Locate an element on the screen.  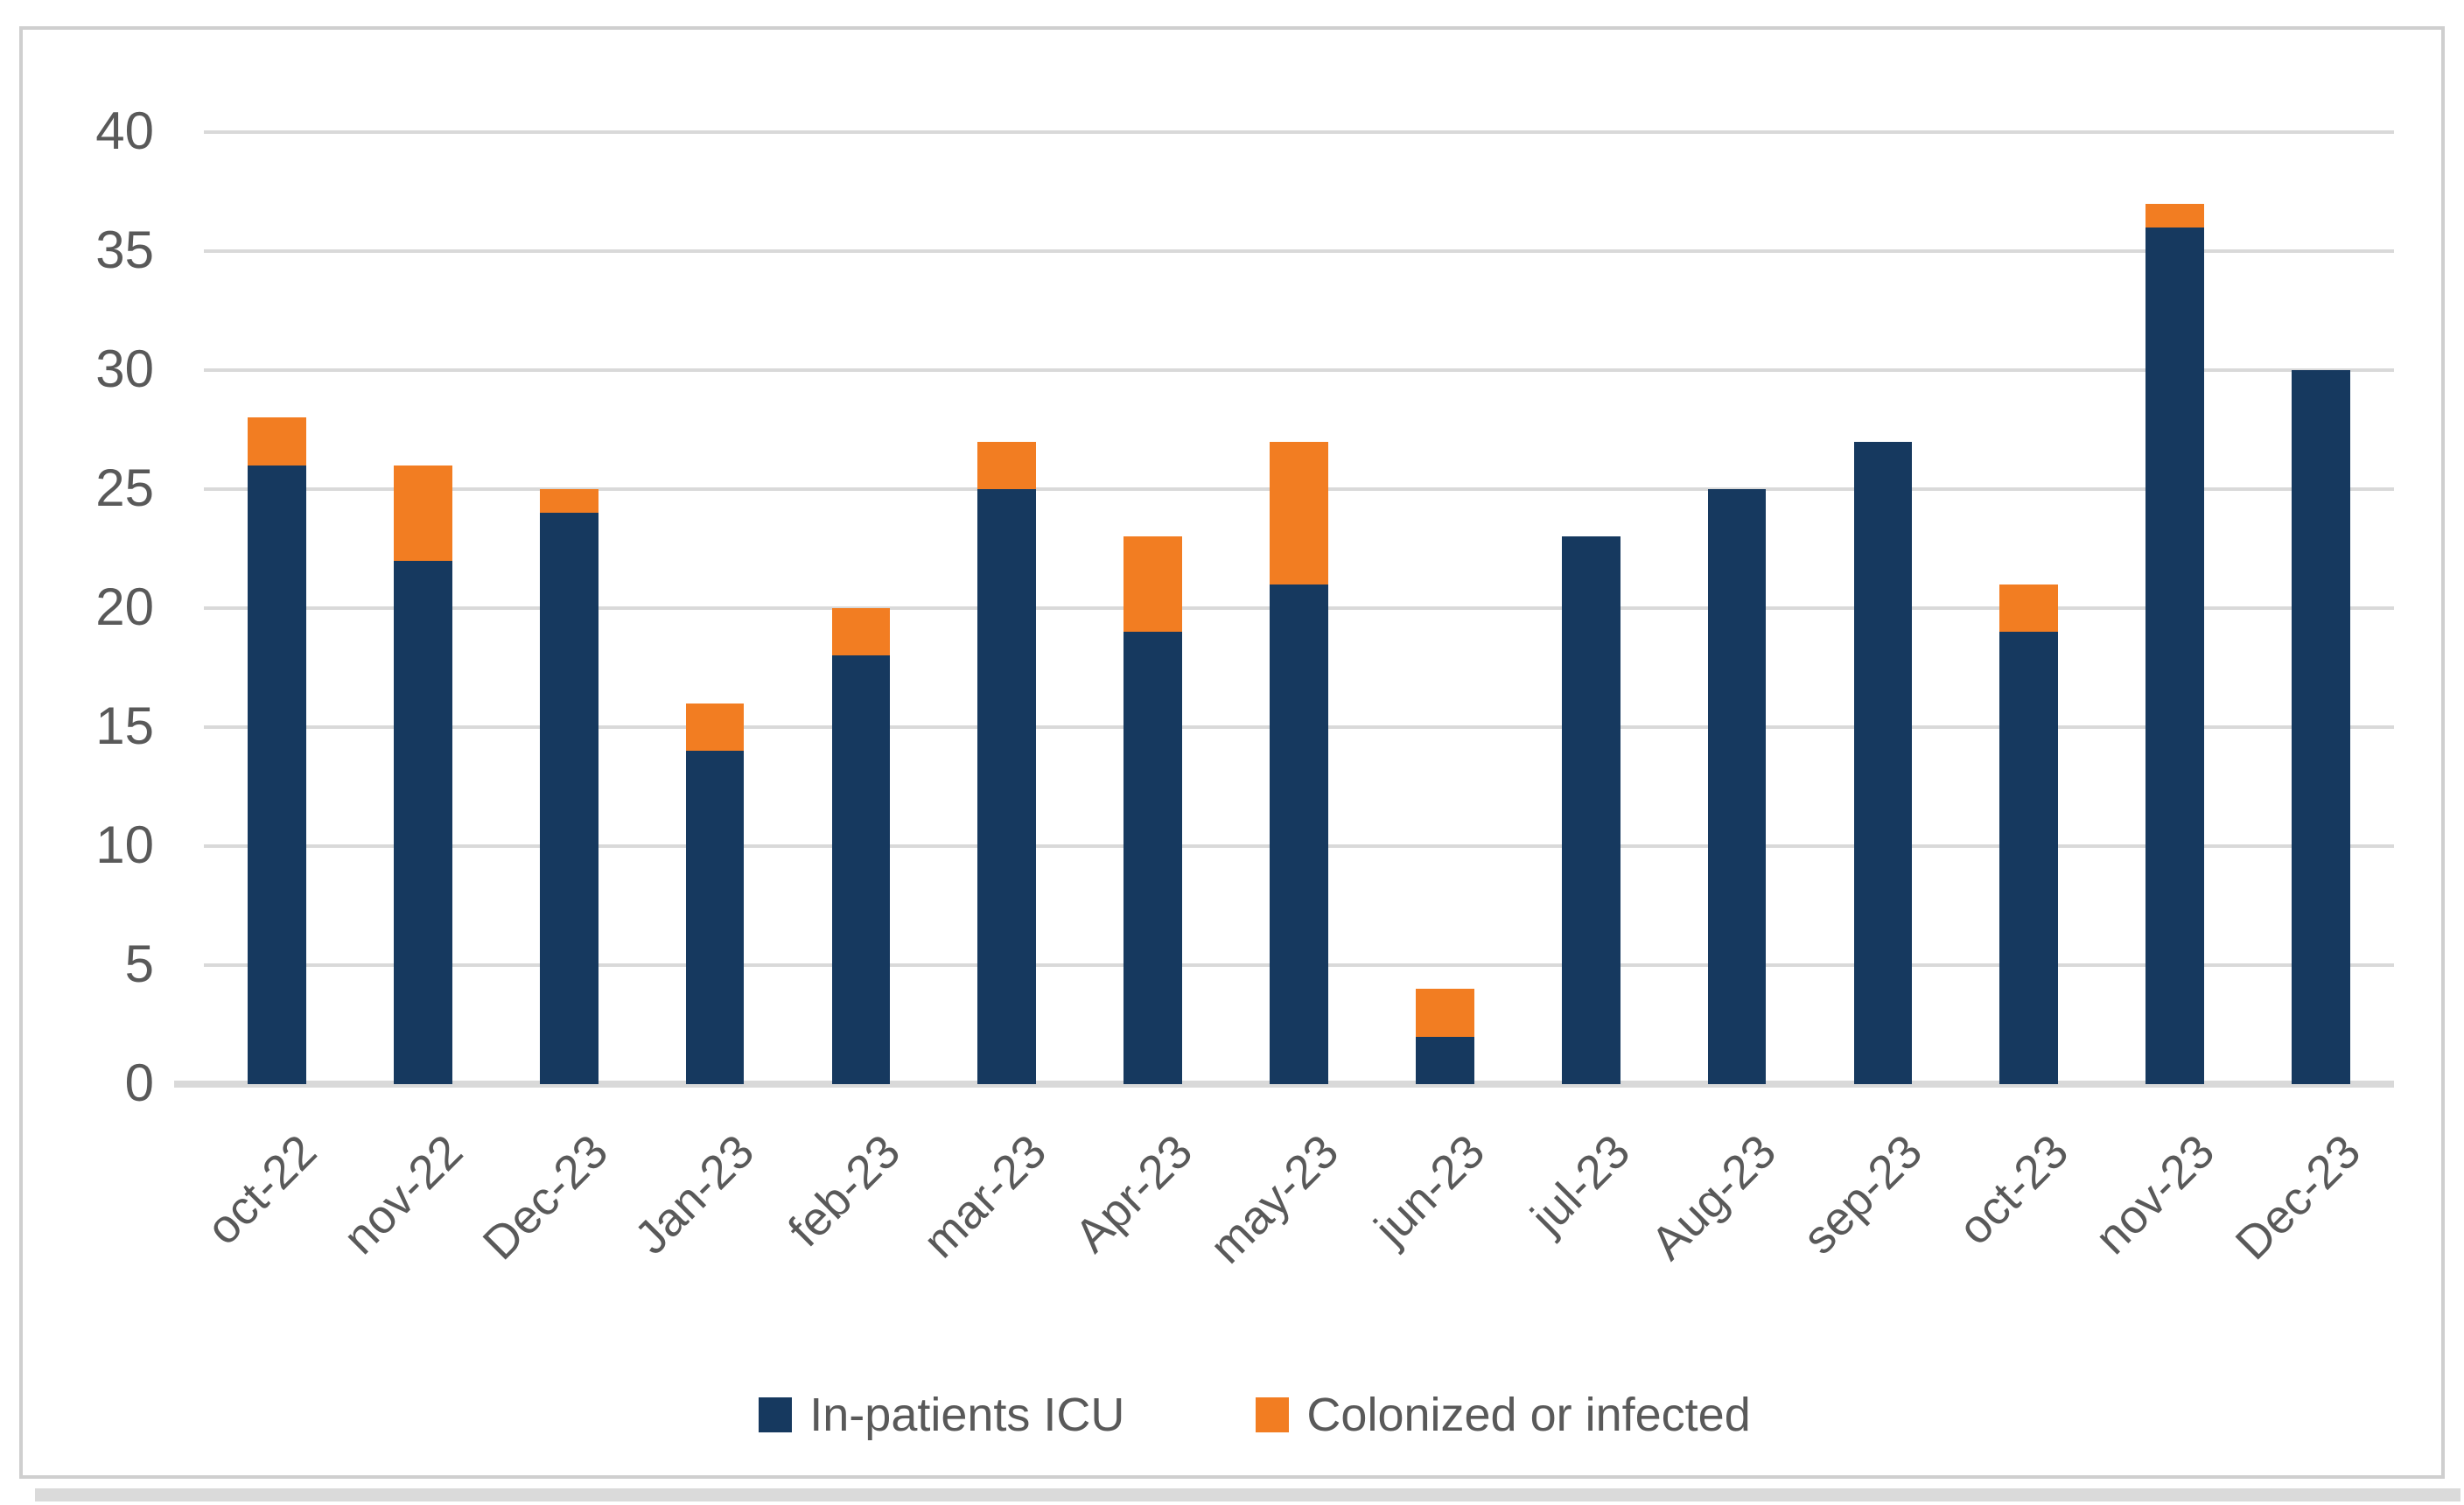
x-tick-cell: jun-23 is located at coordinates (1441, 1239).